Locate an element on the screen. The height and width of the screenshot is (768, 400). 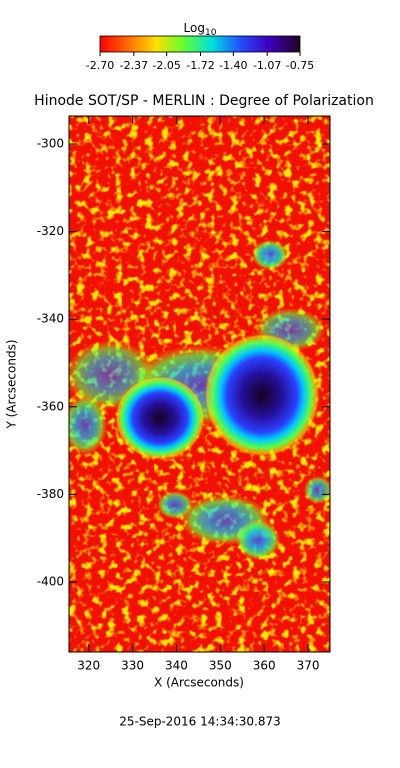
colorbar is located at coordinates (200, 44).